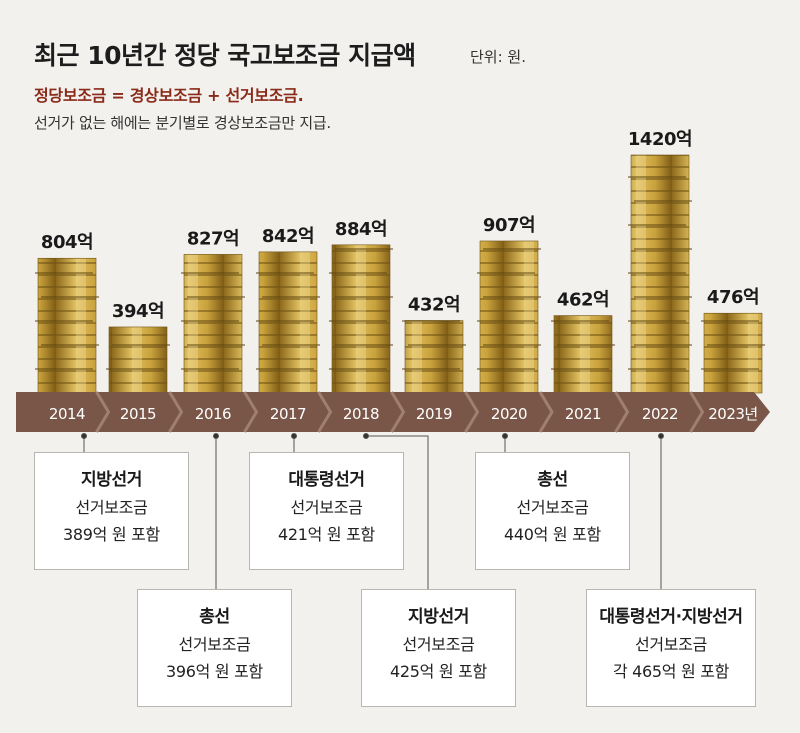 This screenshot has height=733, width=800. Describe the element at coordinates (361, 414) in the screenshot. I see `year-label: 2018` at that location.